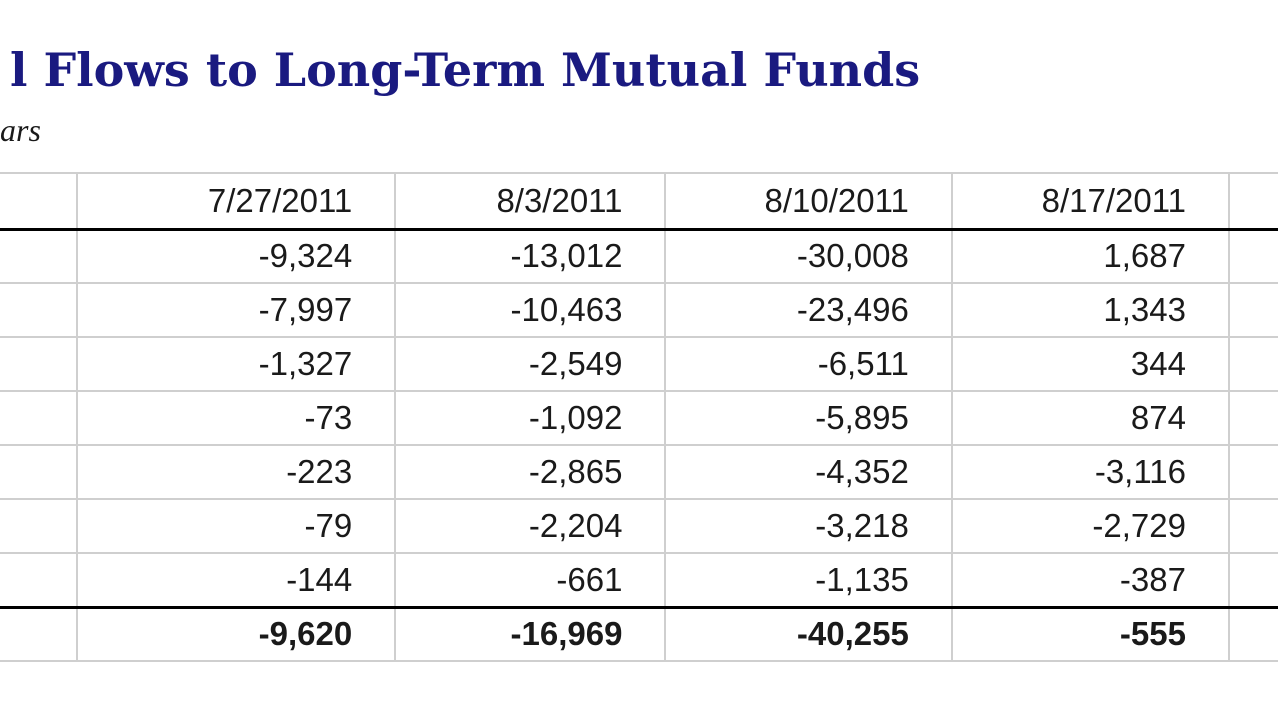  What do you see at coordinates (39, 633) in the screenshot?
I see `total-label-cell` at bounding box center [39, 633].